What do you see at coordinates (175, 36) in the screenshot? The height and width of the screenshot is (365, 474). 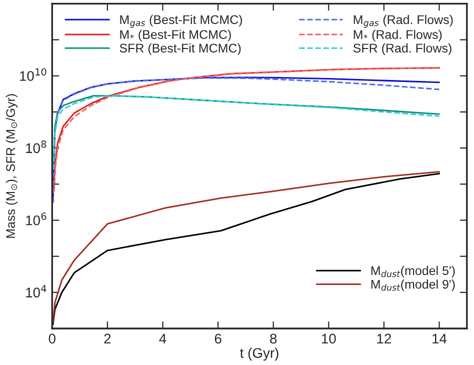 I see `legend-label: M$_{*}$ (Best-Fit MCMC)` at bounding box center [175, 36].